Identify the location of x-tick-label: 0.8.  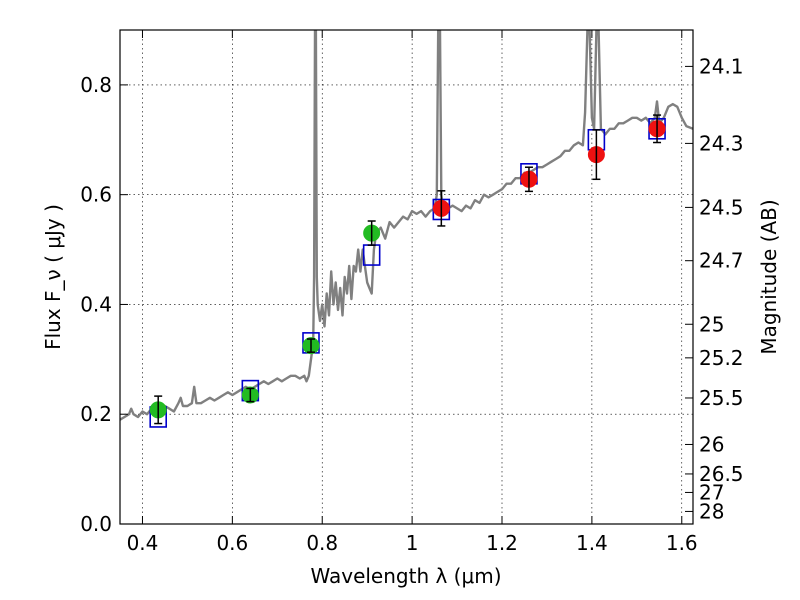
(322, 543).